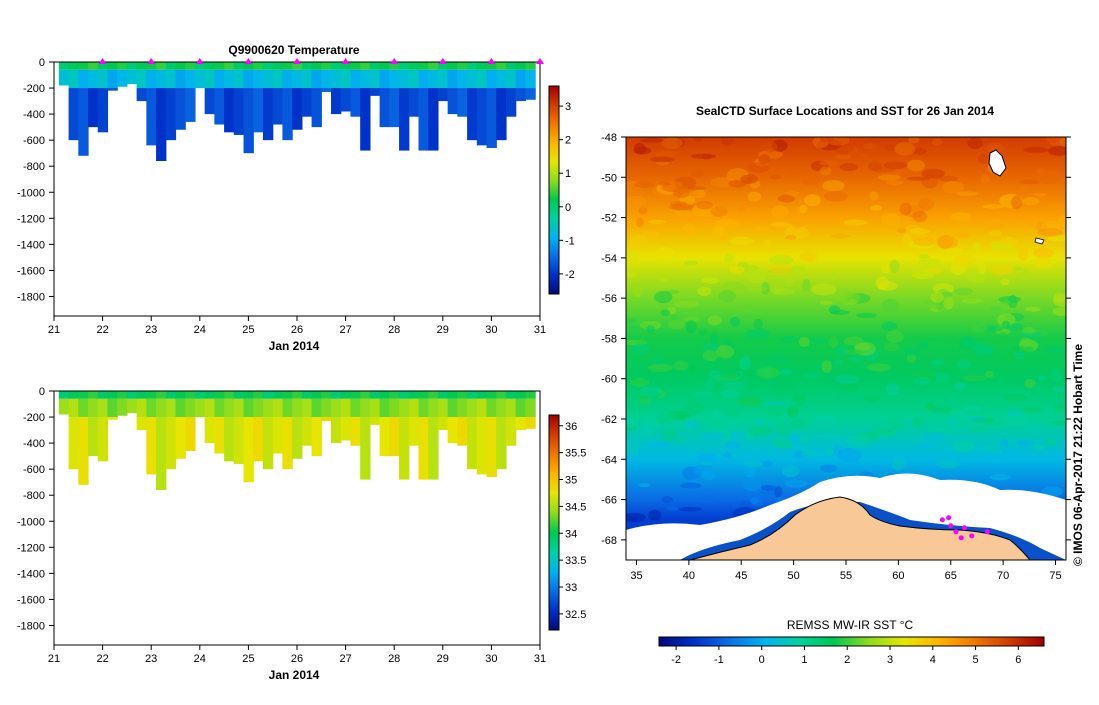 Image resolution: width=1099 pixels, height=705 pixels. Describe the element at coordinates (933, 660) in the screenshot. I see `colorbar-tick-label: 4` at that location.